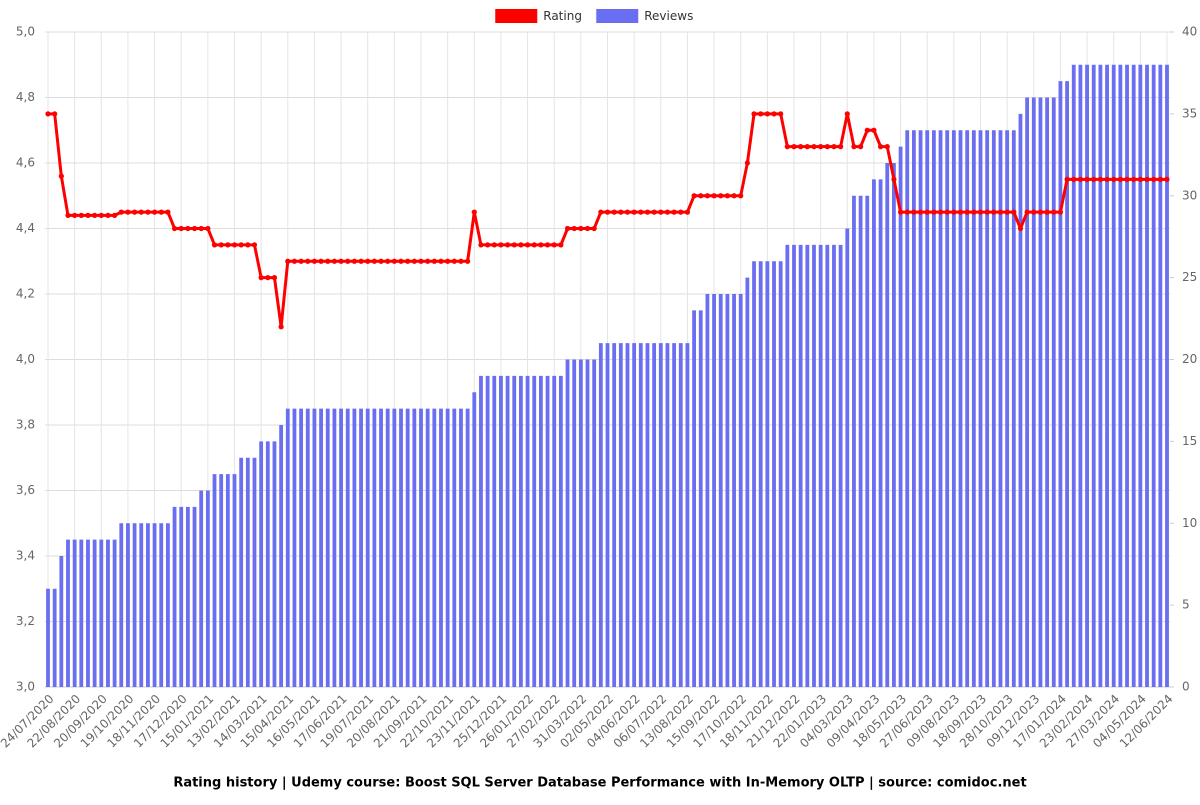 This screenshot has height=805, width=1200. What do you see at coordinates (25, 425) in the screenshot?
I see `y-tick-label: 3,8` at bounding box center [25, 425].